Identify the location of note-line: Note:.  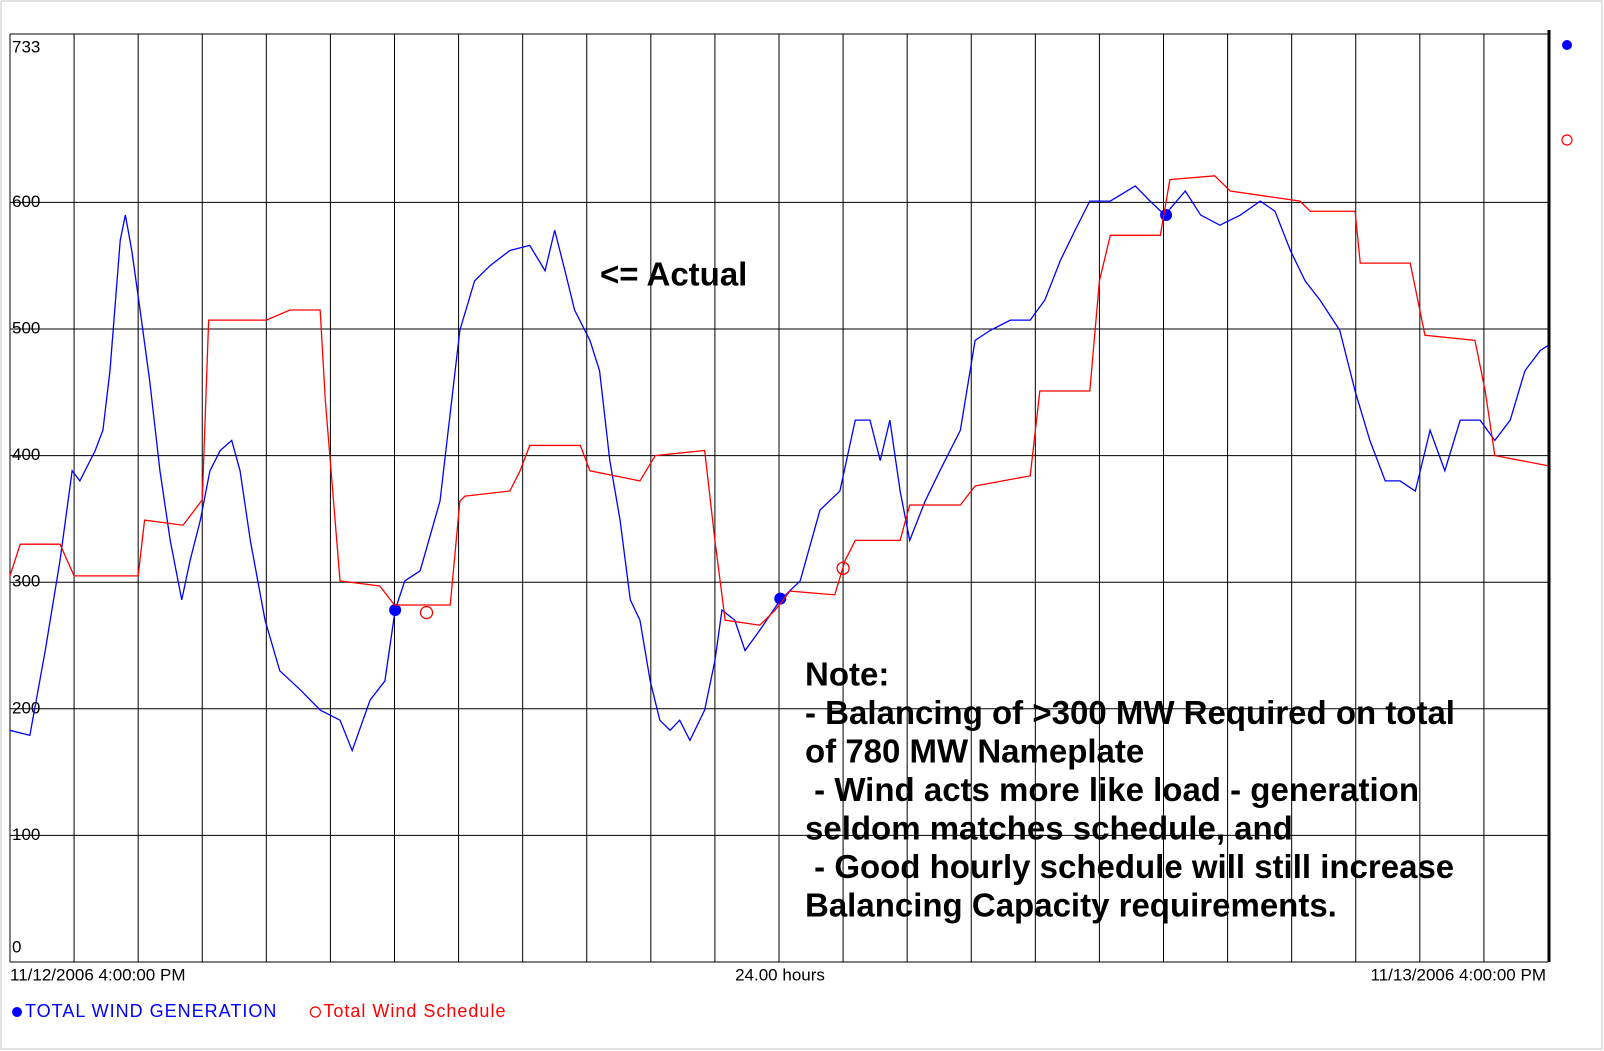
(847, 674).